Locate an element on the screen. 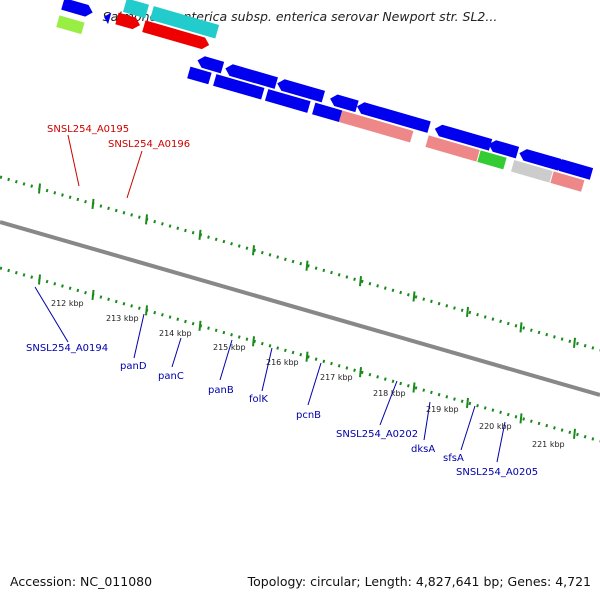 The width and height of the screenshot is (600, 600). leader-snsl254-a0196 is located at coordinates (134, 174).